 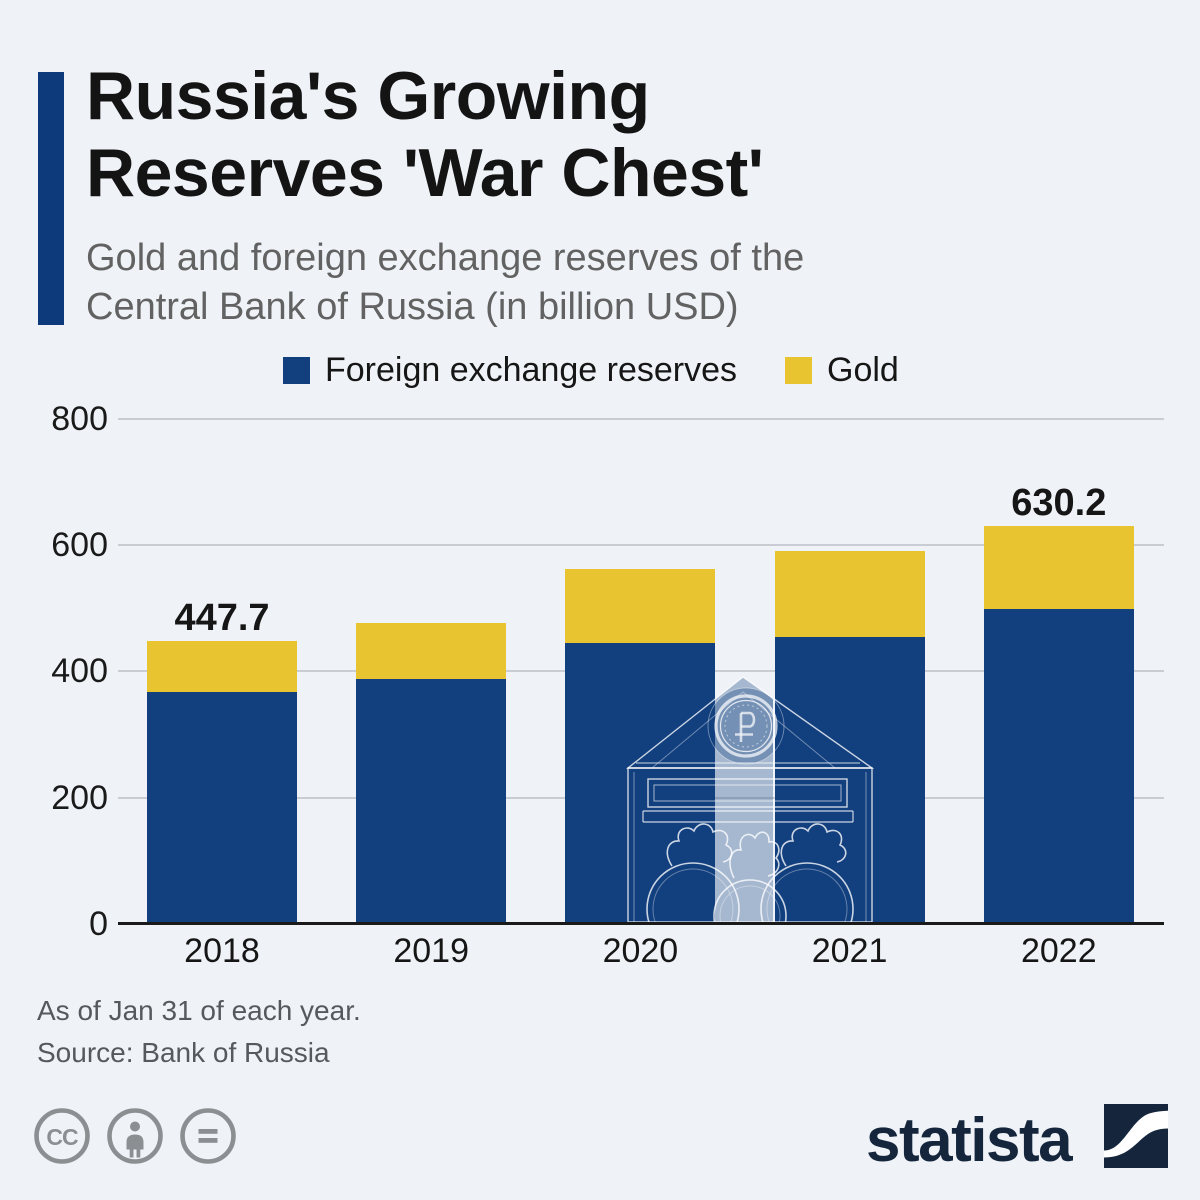 I want to click on legend-item-gold: Gold, so click(x=842, y=370).